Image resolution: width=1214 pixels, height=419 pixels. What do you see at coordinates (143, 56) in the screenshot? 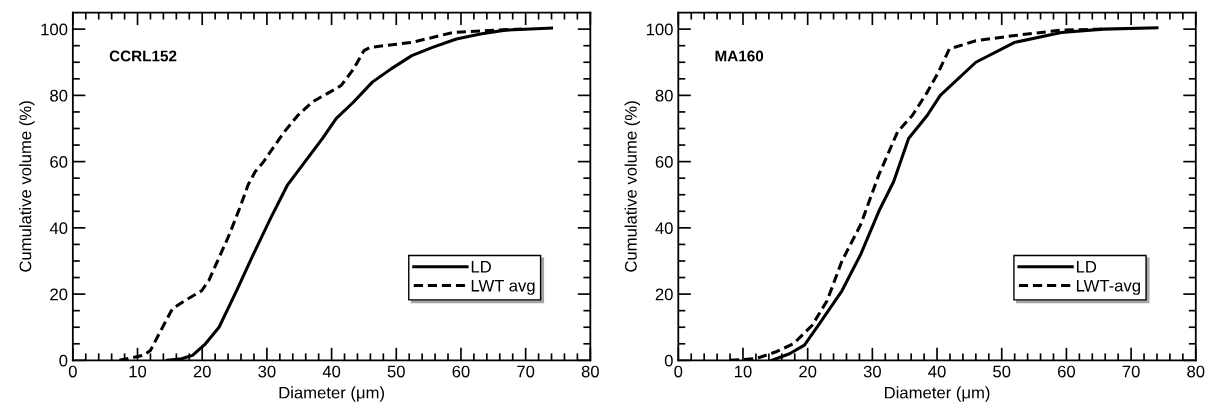
I see `annotation: CCRL152` at bounding box center [143, 56].